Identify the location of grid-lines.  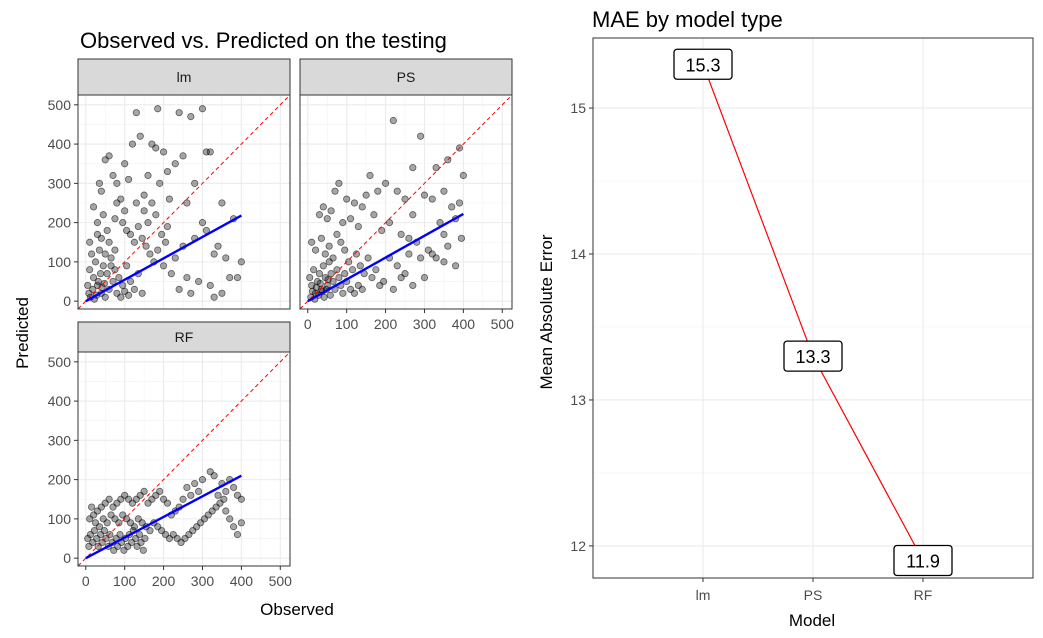
(184, 459).